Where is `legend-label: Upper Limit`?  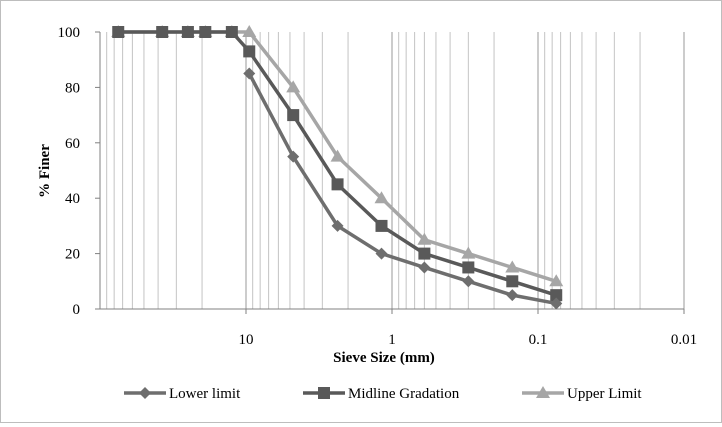 legend-label: Upper Limit is located at coordinates (604, 394).